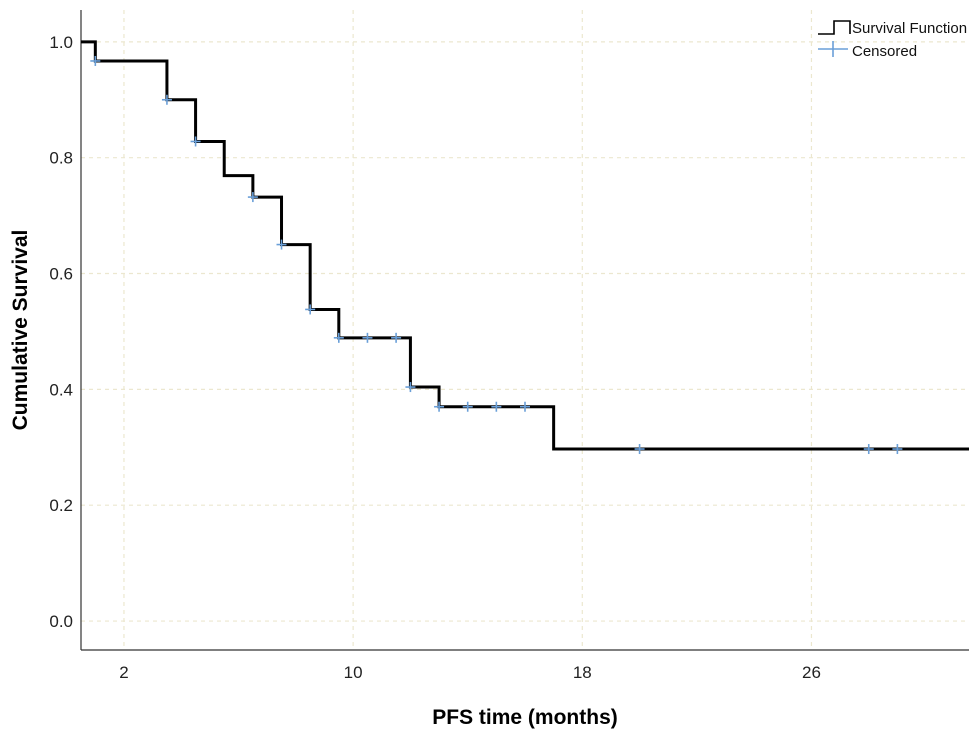 The width and height of the screenshot is (973, 730). I want to click on y-tick-label: 0.0, so click(61, 621).